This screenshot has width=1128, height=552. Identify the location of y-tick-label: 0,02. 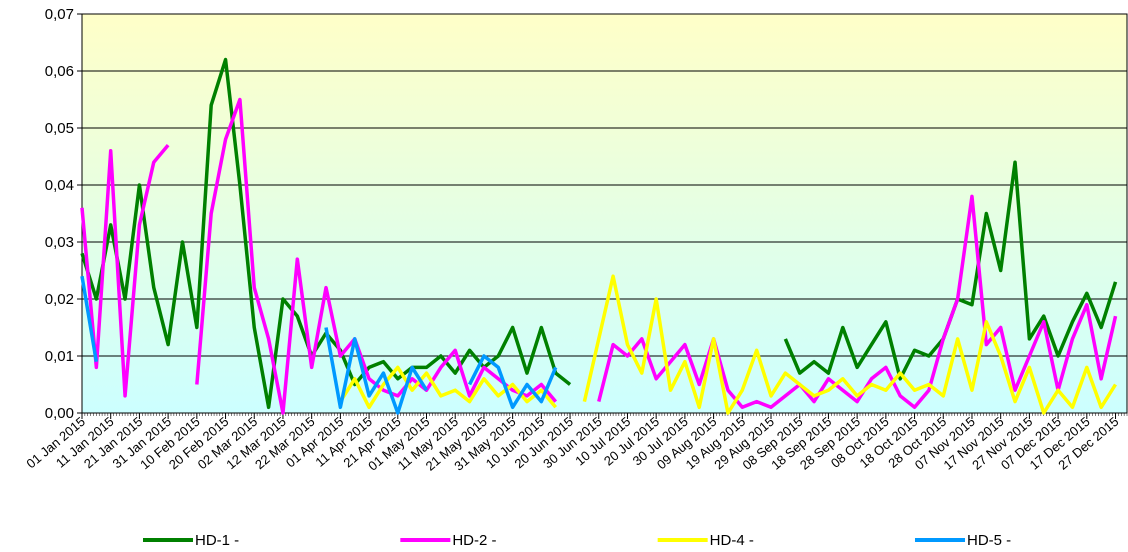
(59, 299).